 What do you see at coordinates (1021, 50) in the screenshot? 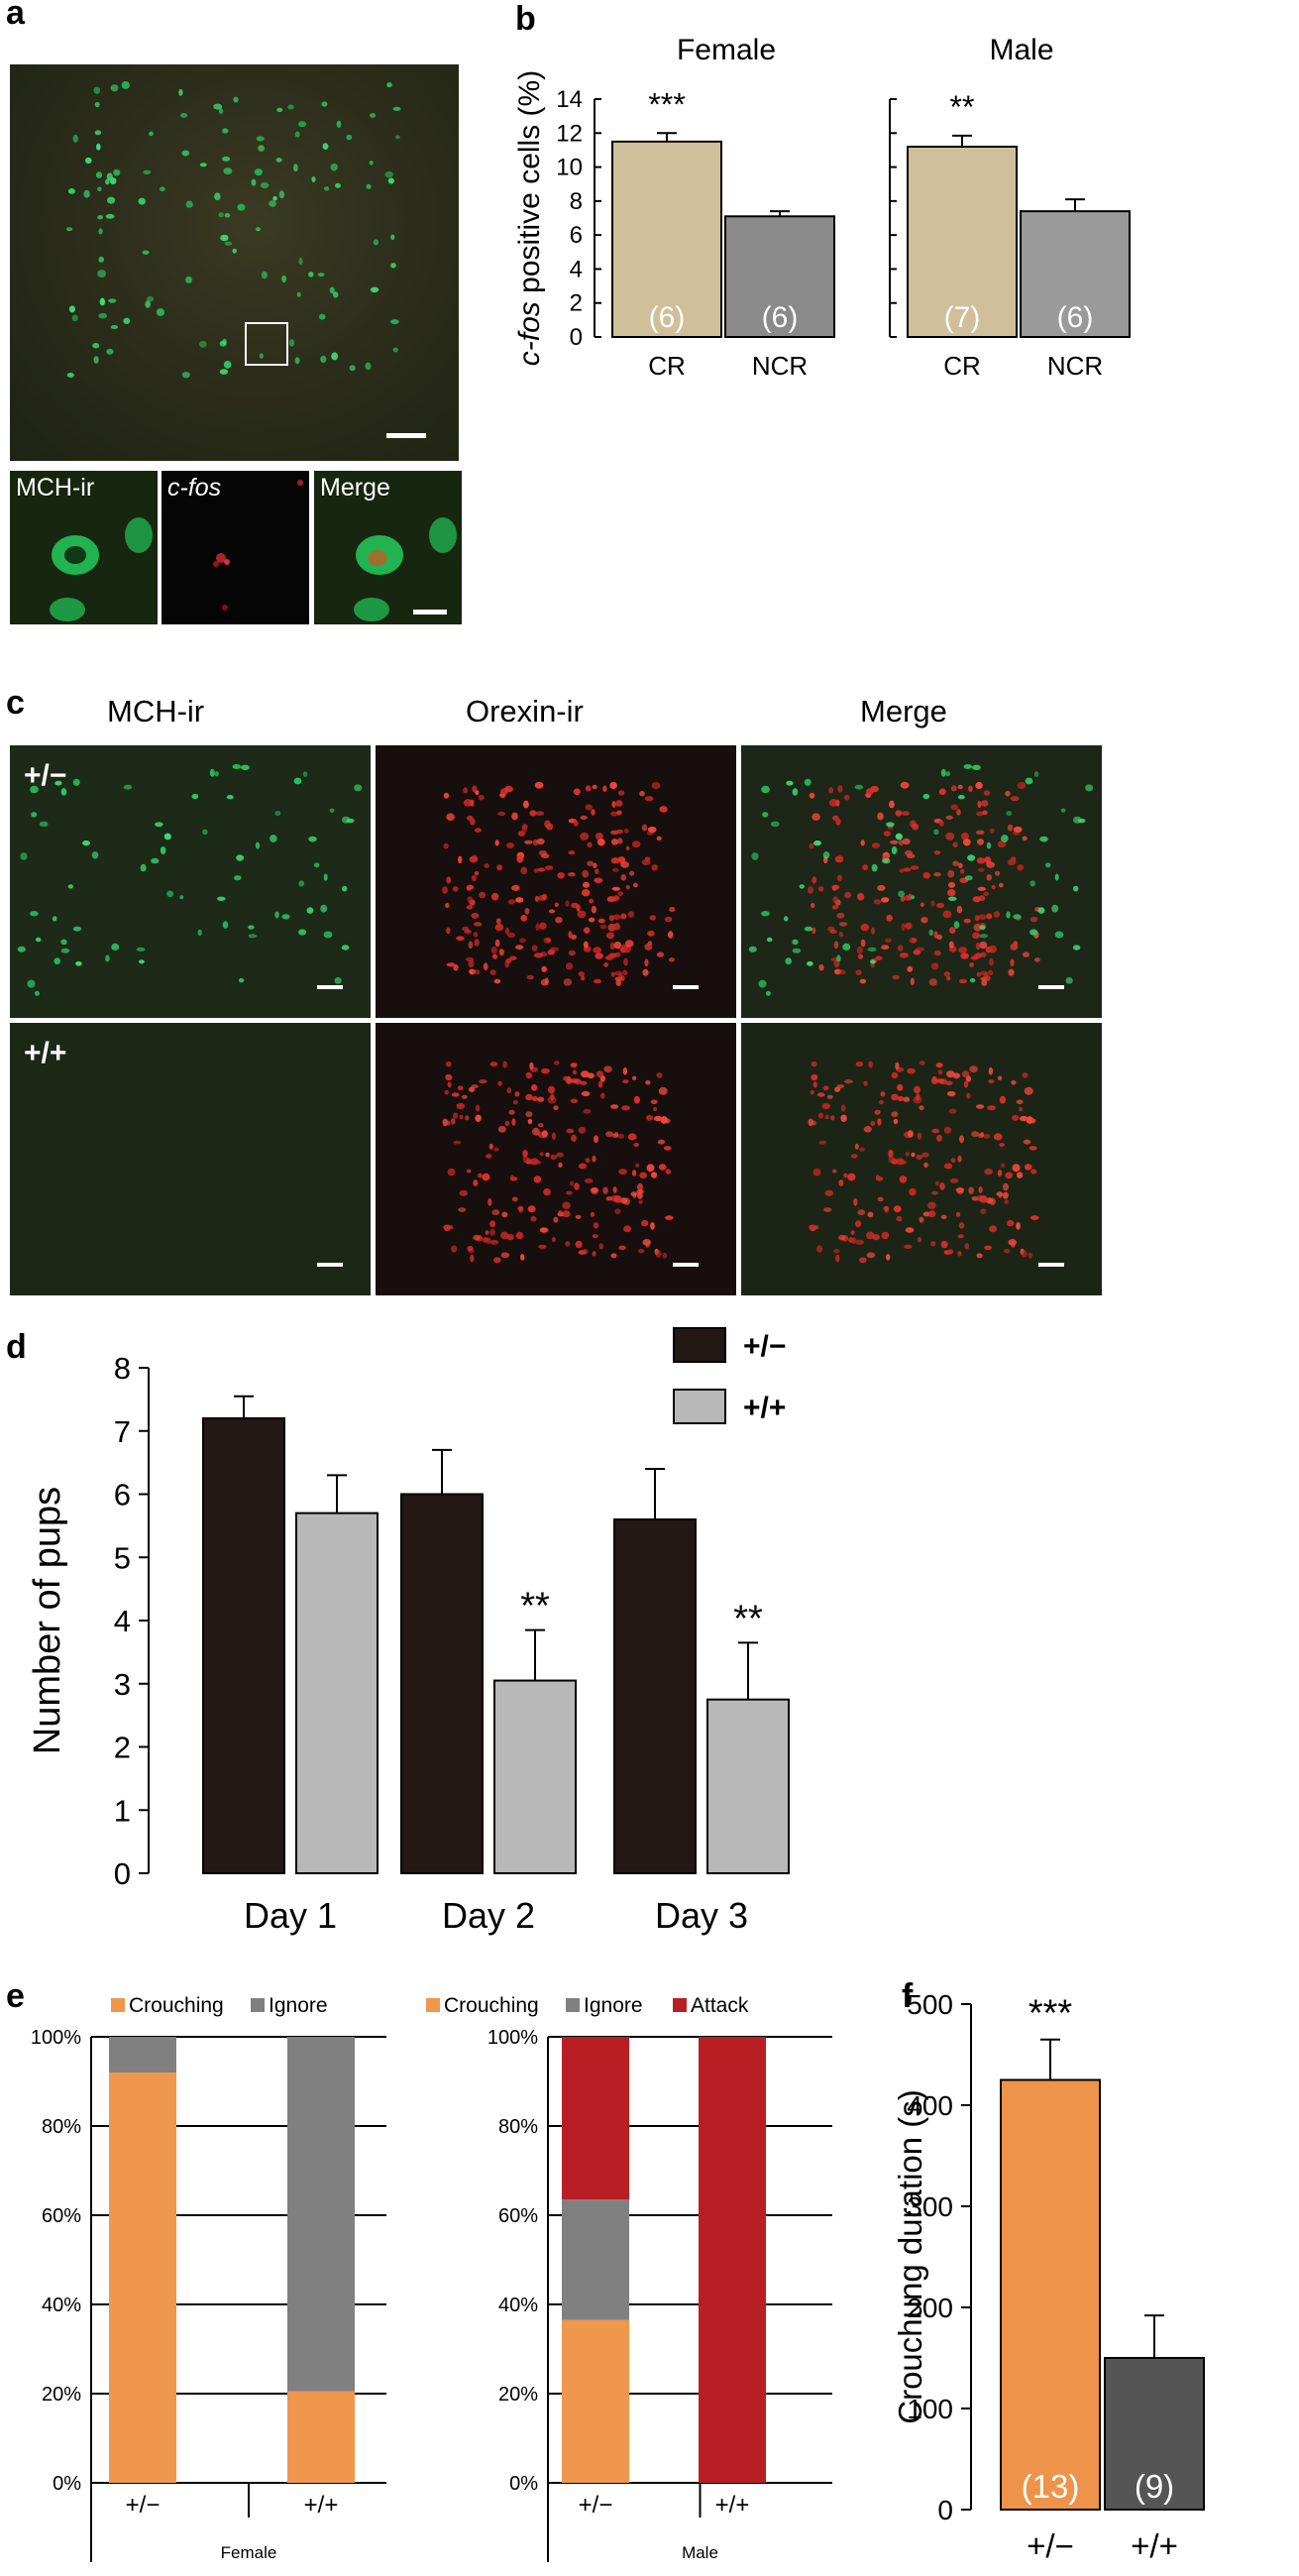
I see `b-group-title: Male` at bounding box center [1021, 50].